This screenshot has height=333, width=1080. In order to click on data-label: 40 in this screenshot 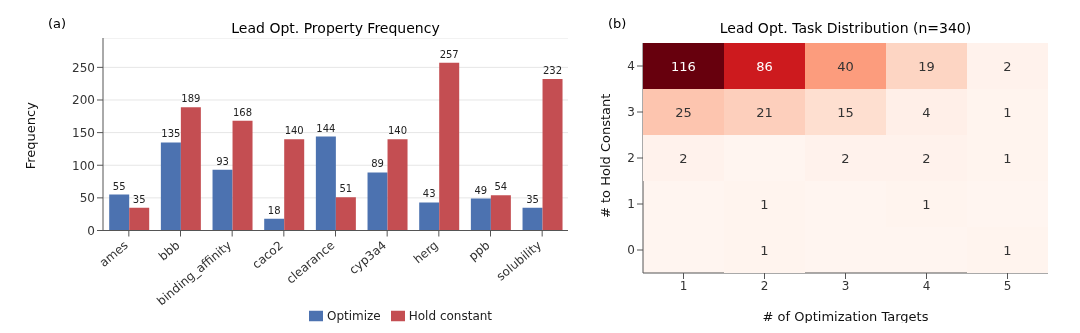, I will do `click(845, 66)`.